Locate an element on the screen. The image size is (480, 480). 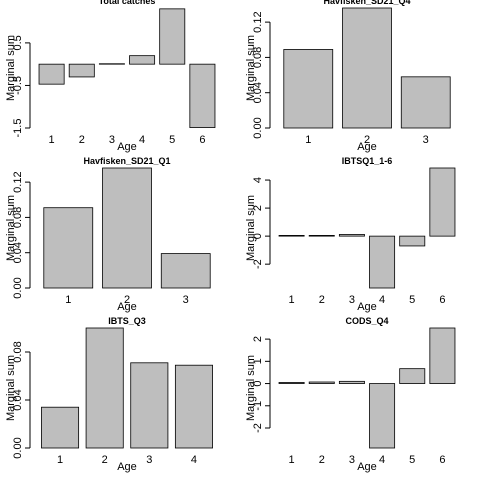
panel-title: IBTS_Q3 is located at coordinates (127, 321).